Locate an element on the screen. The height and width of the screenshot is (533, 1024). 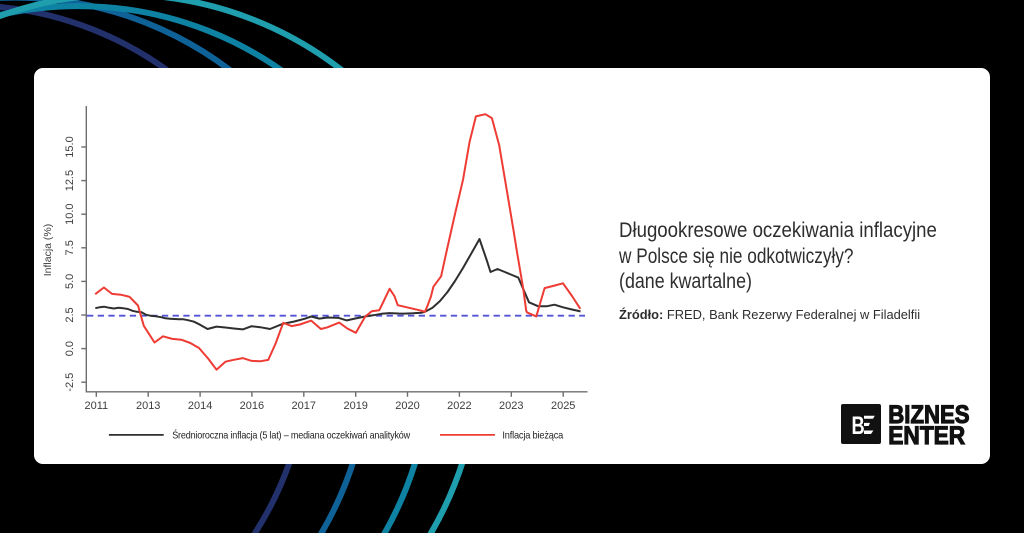
svg-text: 2025 is located at coordinates (563, 406).